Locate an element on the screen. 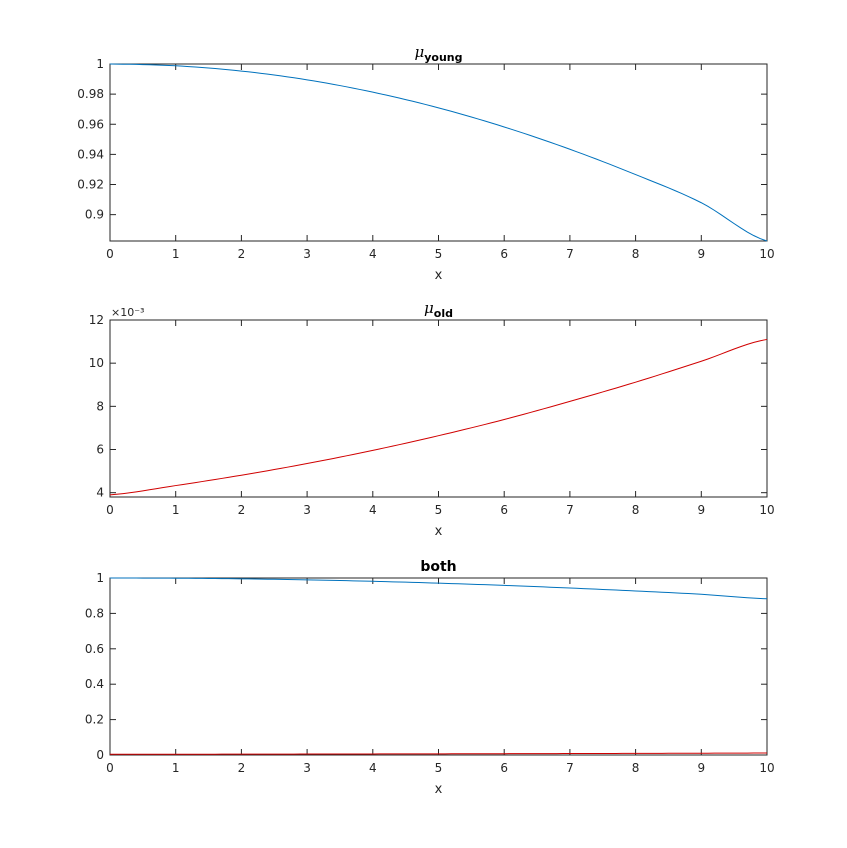 The height and width of the screenshot is (848, 847). y-exponent-label: ×10⁻³ is located at coordinates (127, 312).